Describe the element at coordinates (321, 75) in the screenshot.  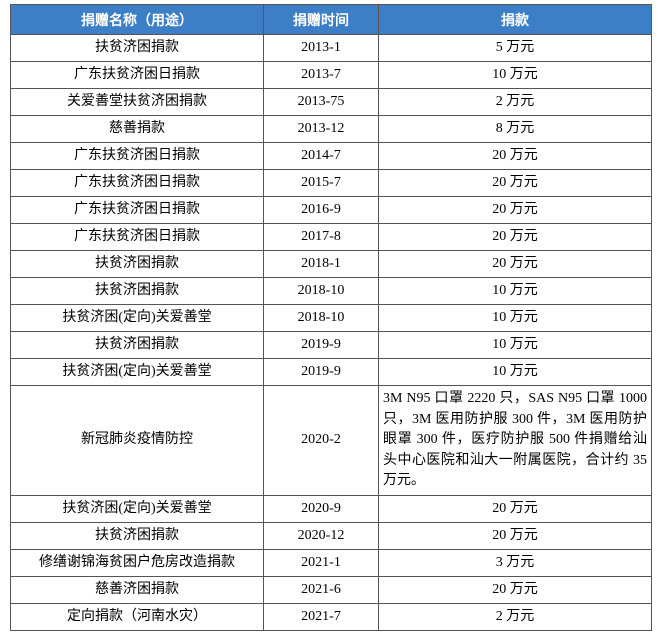
I see `table-cell: 2013-7` at that location.